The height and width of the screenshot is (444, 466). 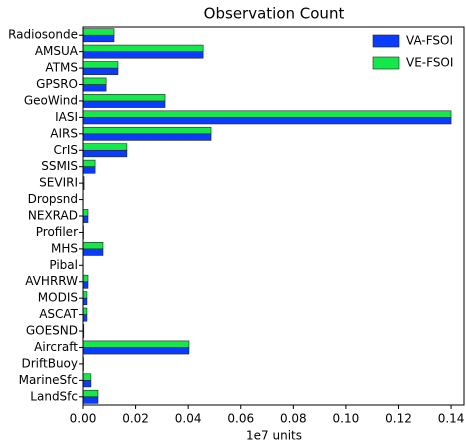 I want to click on x-tick-label: 0.00, so click(x=83, y=419).